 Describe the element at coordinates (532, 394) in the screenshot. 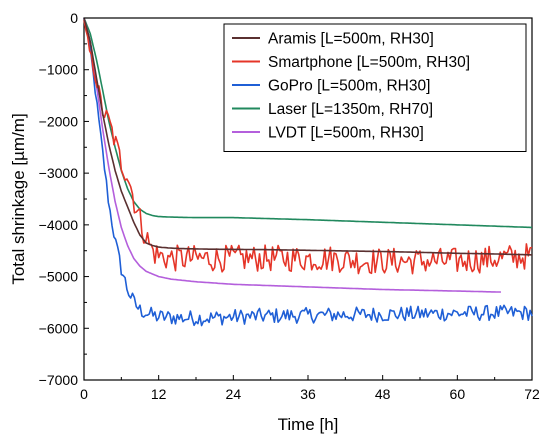

I see `x-tick-label: 72` at that location.